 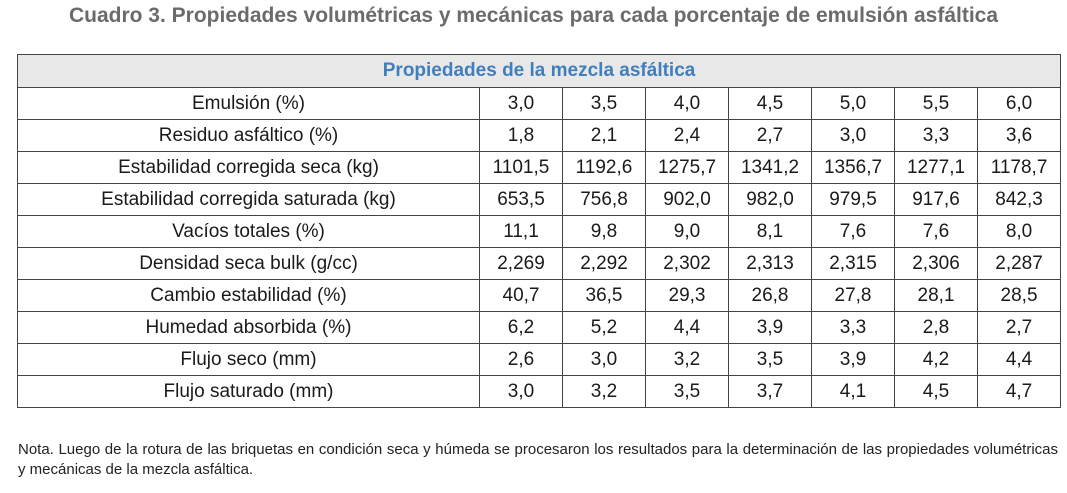 I want to click on table-cell: 28,1, so click(x=936, y=295).